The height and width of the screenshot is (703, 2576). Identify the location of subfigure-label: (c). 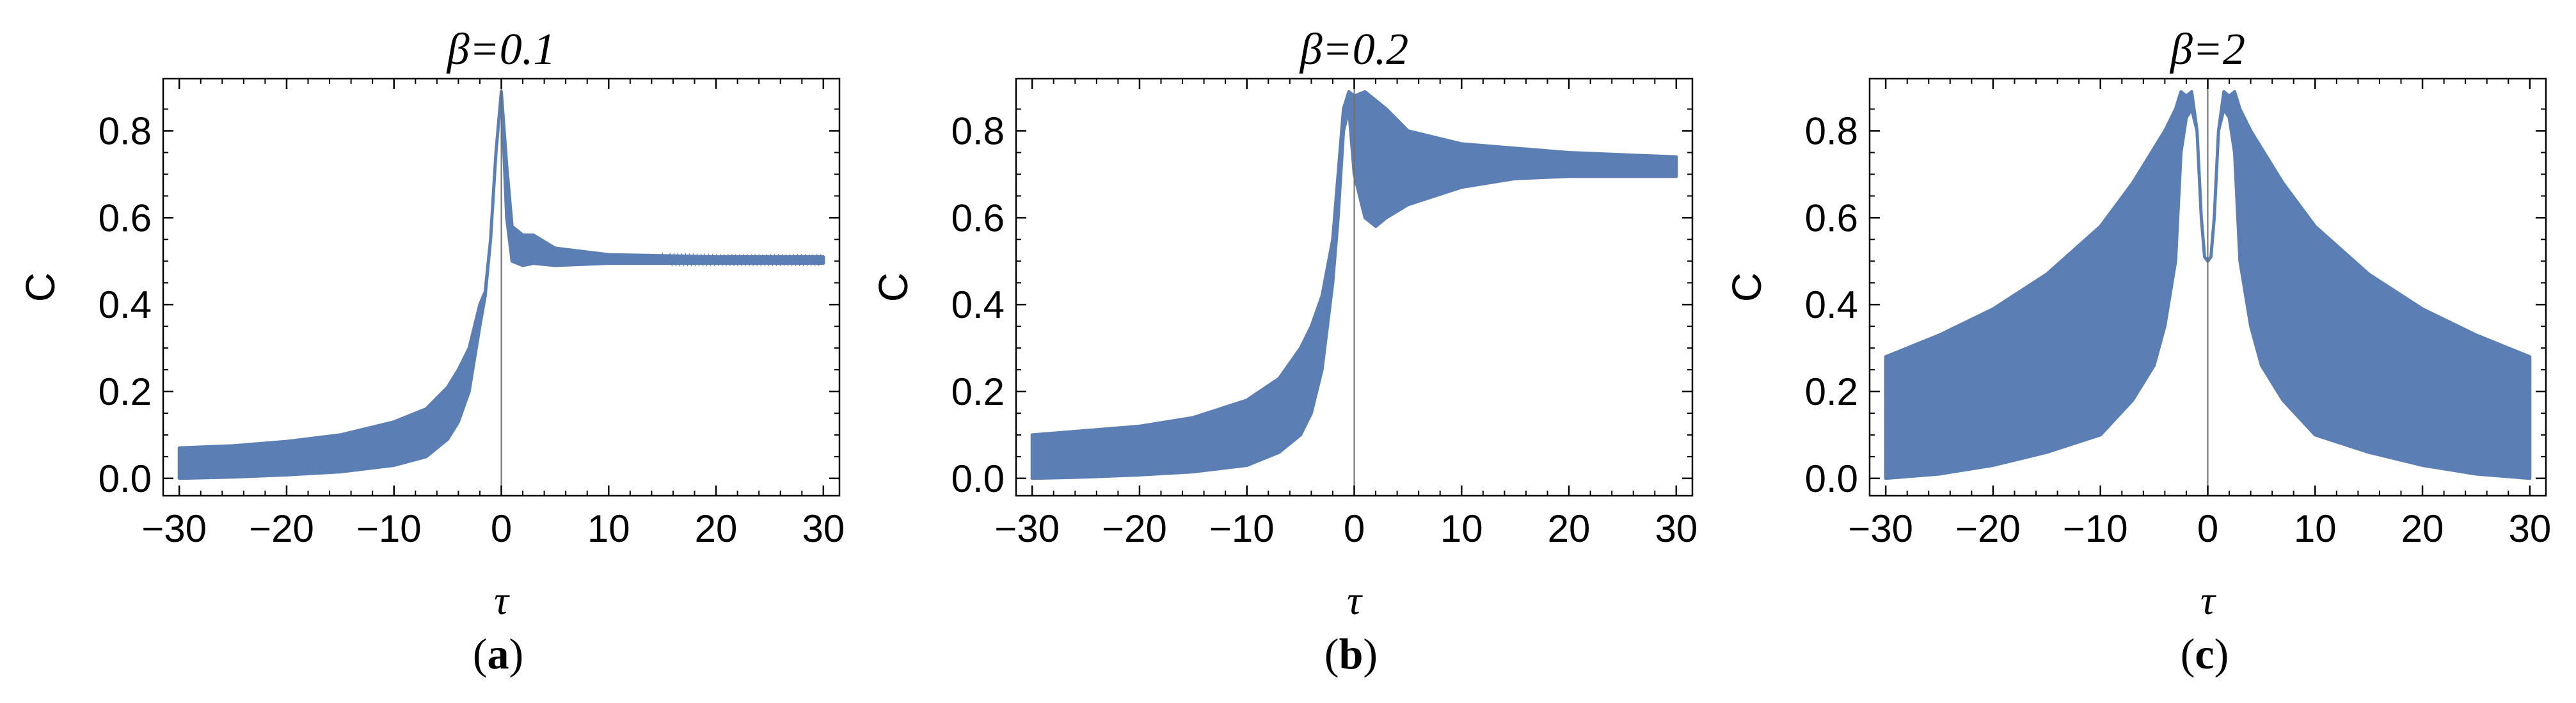
(2205, 653).